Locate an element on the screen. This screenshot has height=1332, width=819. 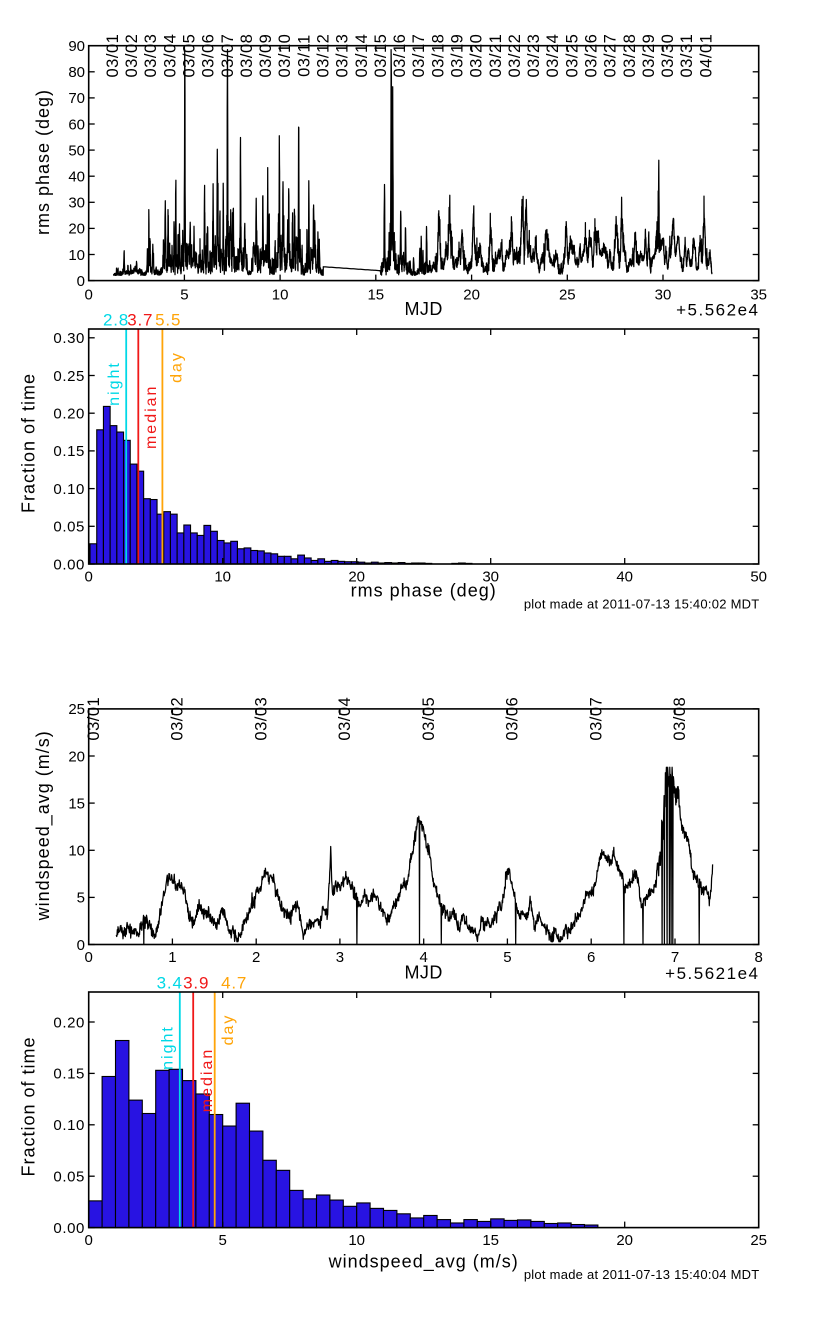
svg-text: 1 is located at coordinates (172, 957).